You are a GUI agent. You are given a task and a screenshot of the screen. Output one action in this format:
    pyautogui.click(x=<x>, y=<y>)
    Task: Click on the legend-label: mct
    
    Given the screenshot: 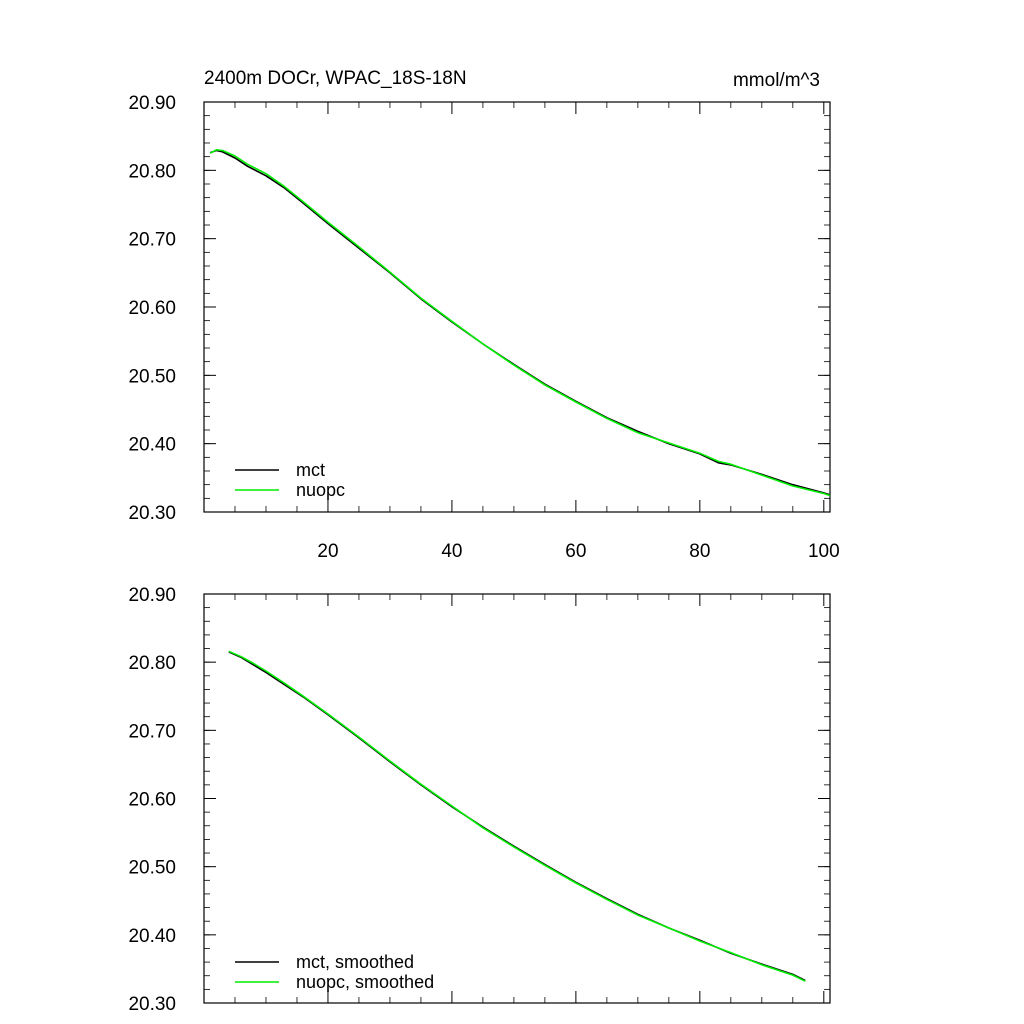 What is the action you would take?
    pyautogui.click(x=310, y=470)
    